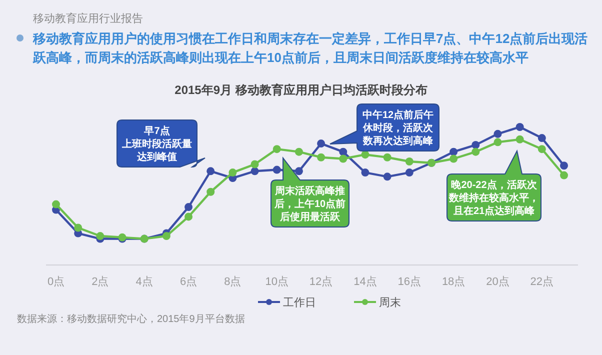  What do you see at coordinates (56, 281) in the screenshot?
I see `x-tick-label: 0点` at bounding box center [56, 281].